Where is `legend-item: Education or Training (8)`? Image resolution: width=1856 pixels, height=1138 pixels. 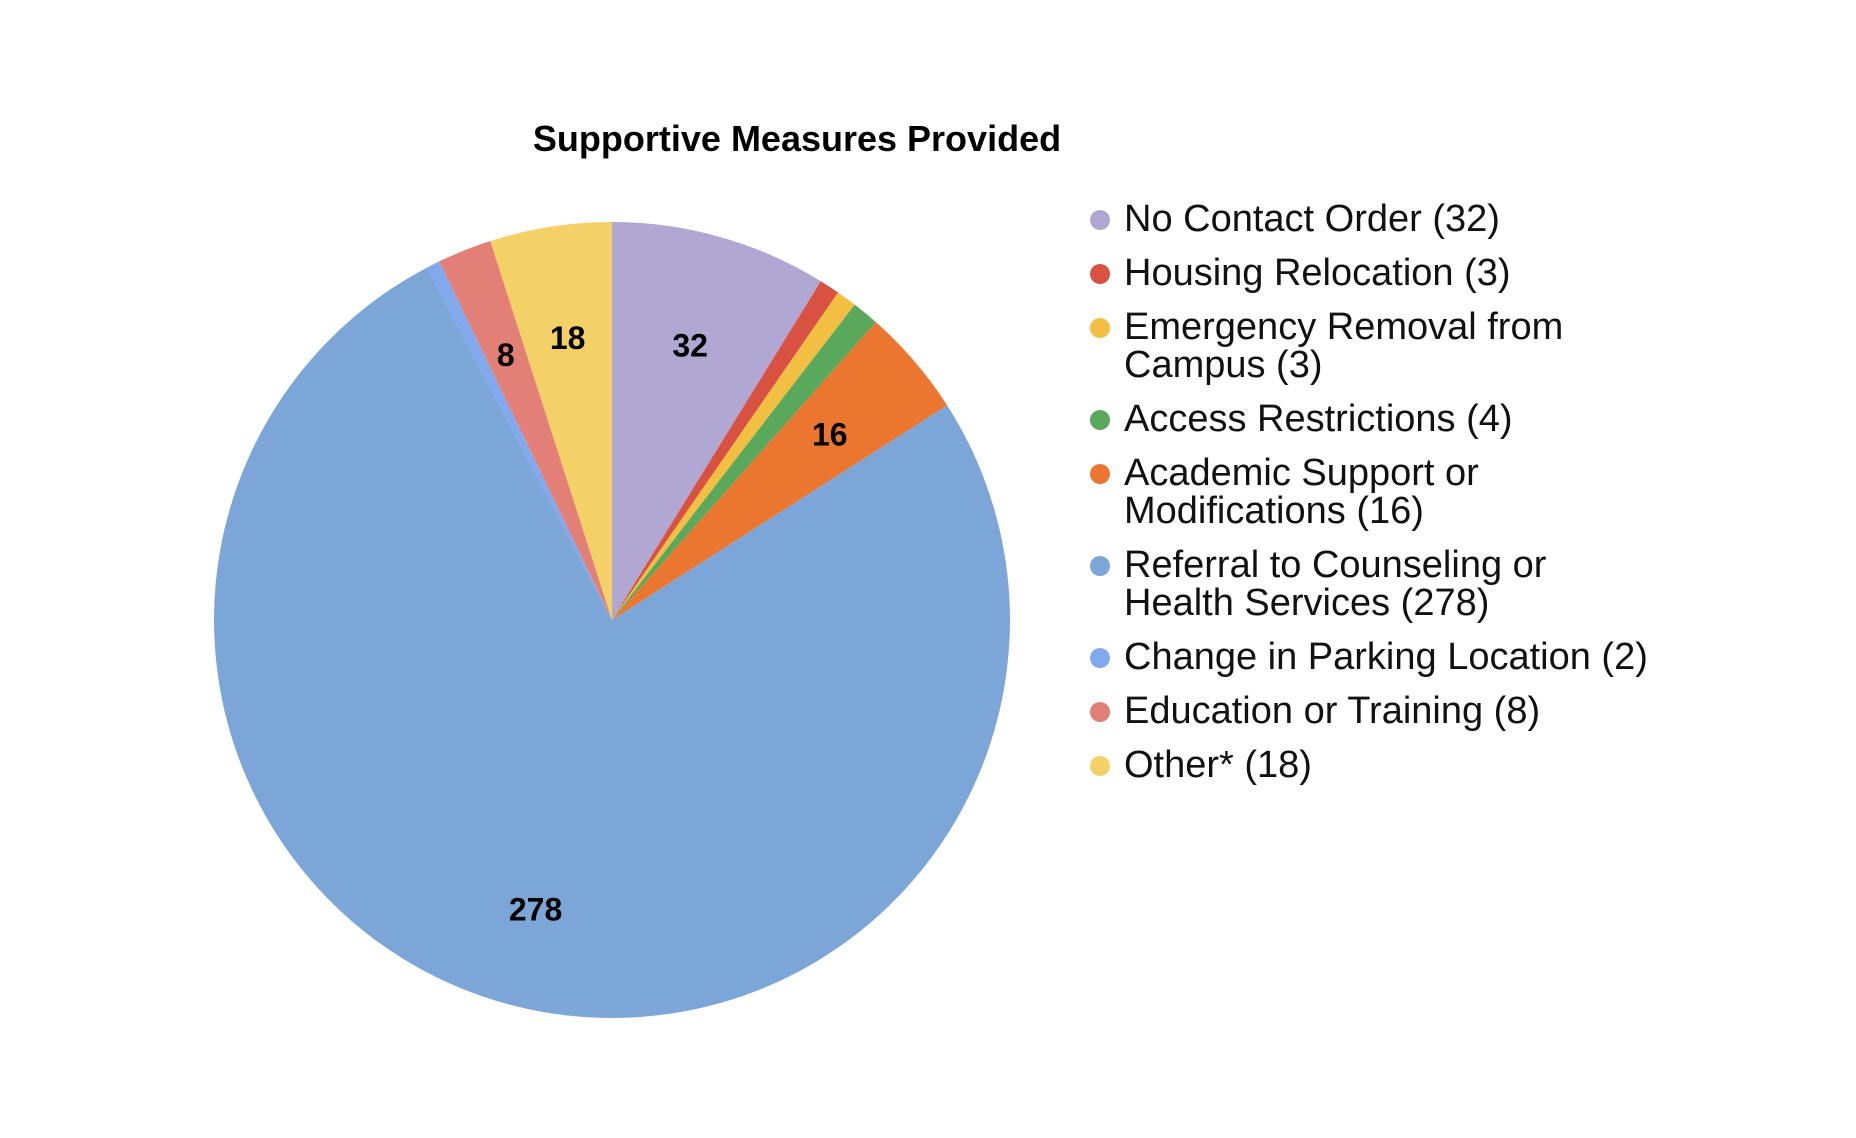
legend-item: Education or Training (8) is located at coordinates (1370, 711).